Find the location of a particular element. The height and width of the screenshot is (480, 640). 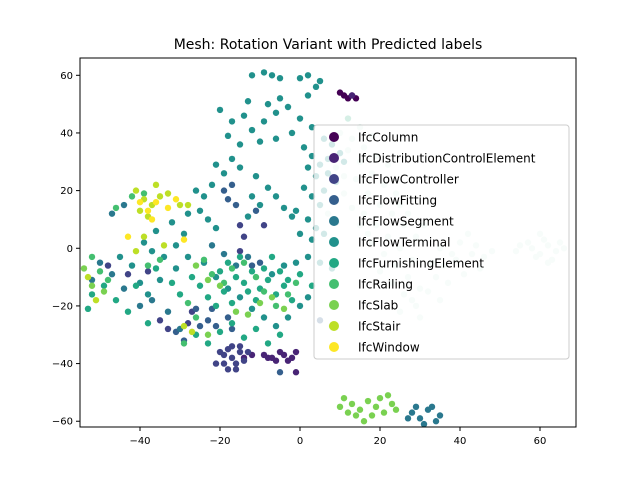

legend-label: IfcWindow is located at coordinates (389, 348).